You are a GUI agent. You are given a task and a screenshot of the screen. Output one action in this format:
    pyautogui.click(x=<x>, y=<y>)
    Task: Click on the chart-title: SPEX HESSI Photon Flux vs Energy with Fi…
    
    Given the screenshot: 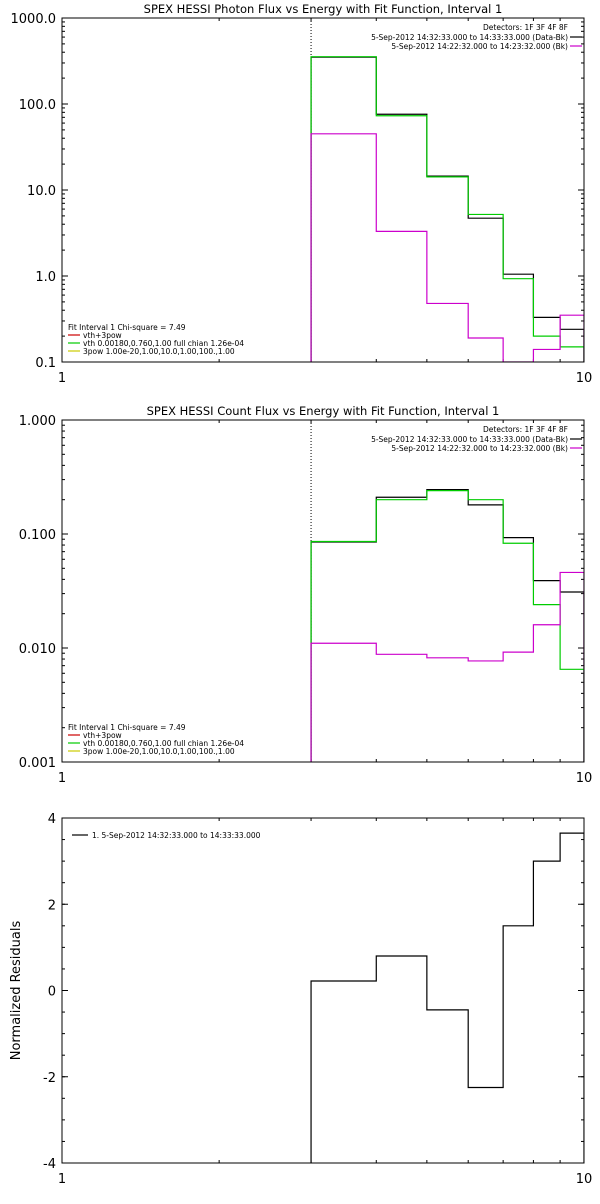 What is the action you would take?
    pyautogui.click(x=323, y=9)
    